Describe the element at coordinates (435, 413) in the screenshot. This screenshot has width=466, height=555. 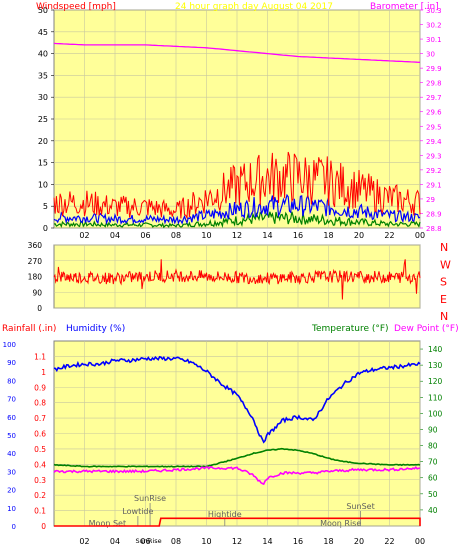
I see `temp-ytick-label: 100` at that location.